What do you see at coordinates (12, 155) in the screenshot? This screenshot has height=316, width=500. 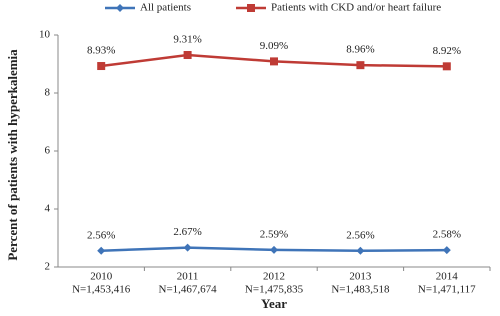 I see `y-axis-title: Percent of patients with hyperkalemia` at bounding box center [12, 155].